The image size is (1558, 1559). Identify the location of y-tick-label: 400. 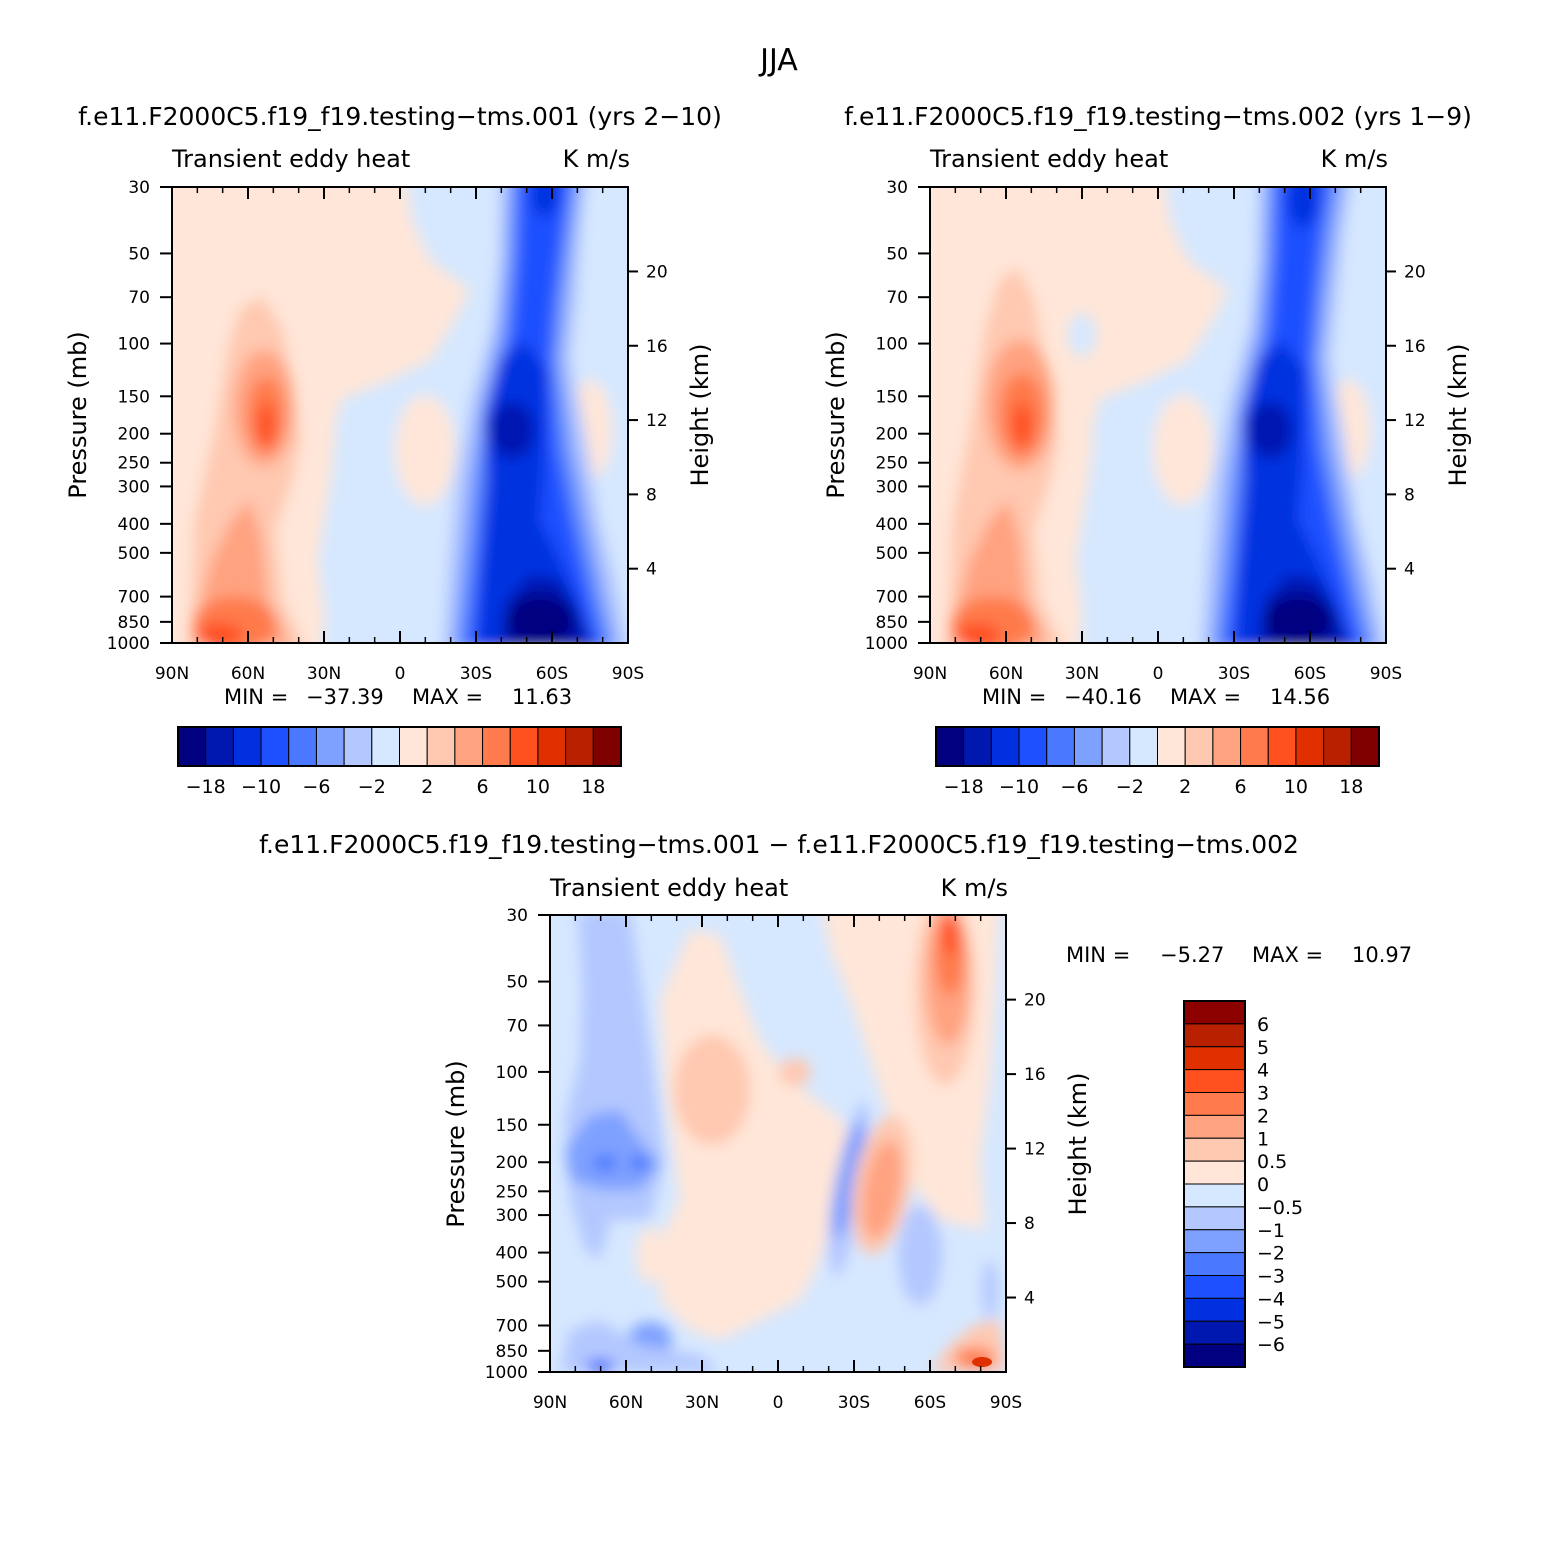
(512, 1254).